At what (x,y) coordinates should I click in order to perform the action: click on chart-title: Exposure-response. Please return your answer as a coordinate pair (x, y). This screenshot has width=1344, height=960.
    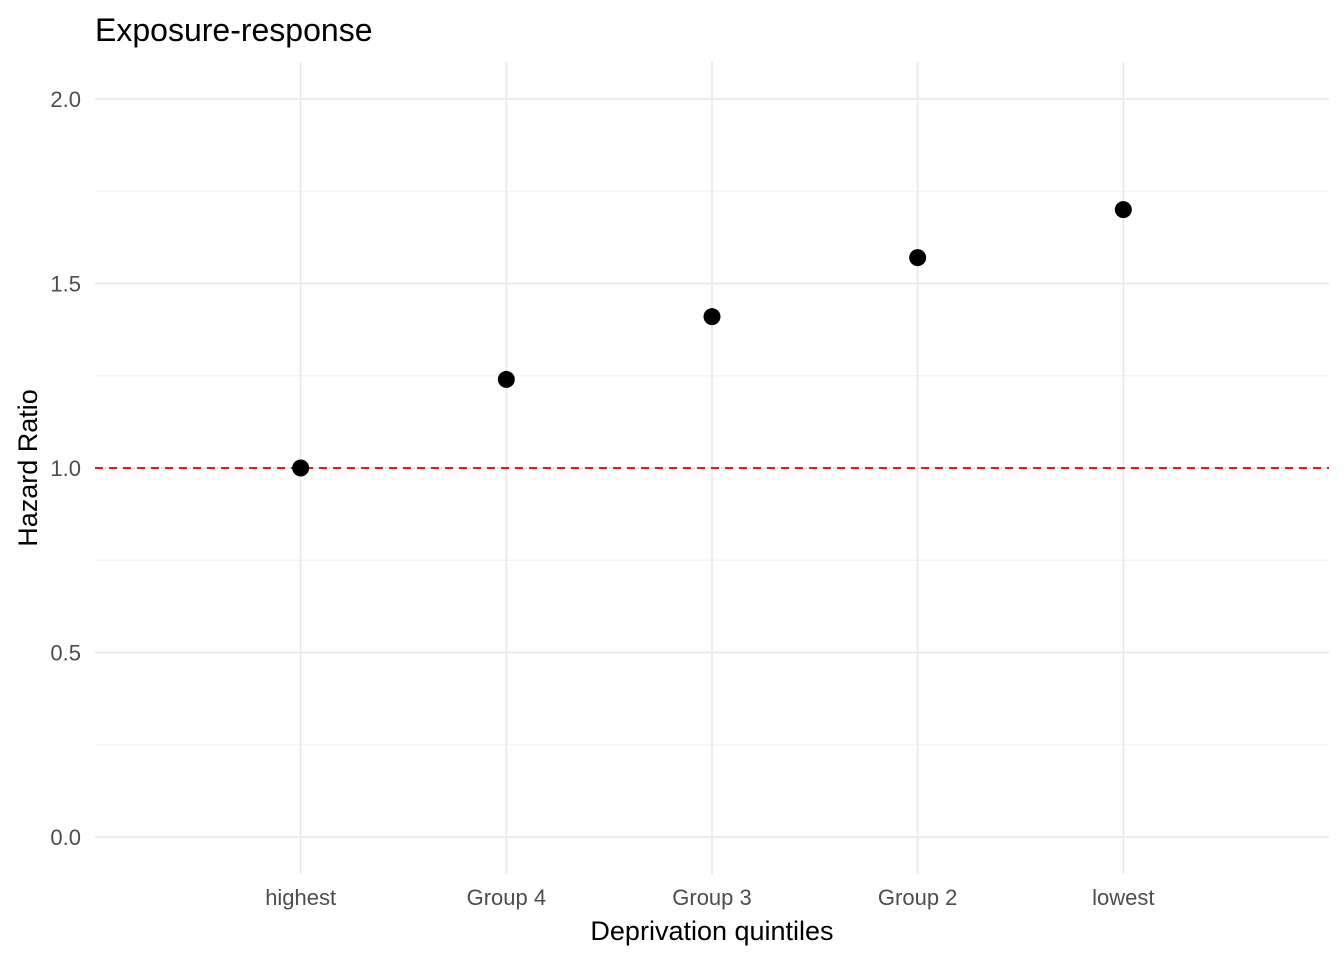
    Looking at the image, I should click on (233, 30).